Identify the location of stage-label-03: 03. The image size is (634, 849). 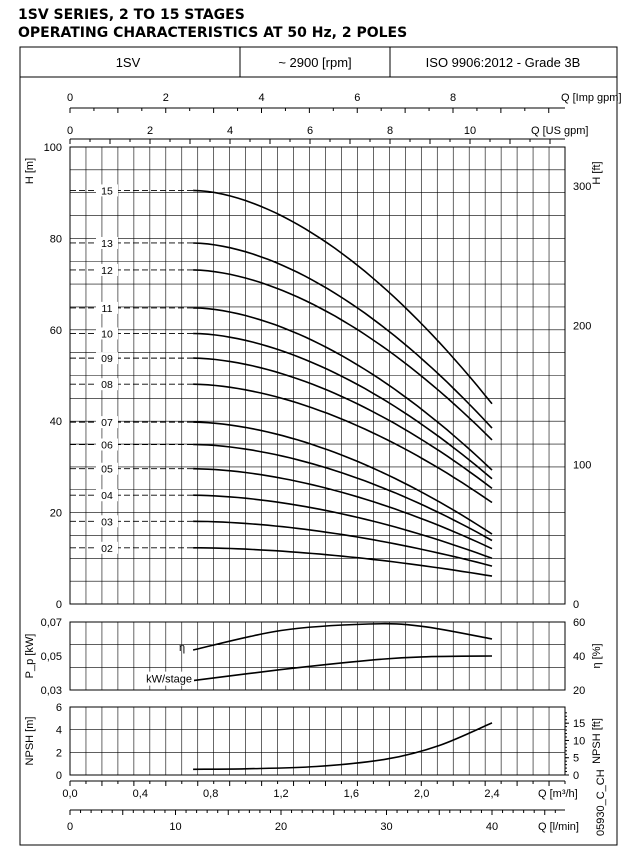
(107, 522).